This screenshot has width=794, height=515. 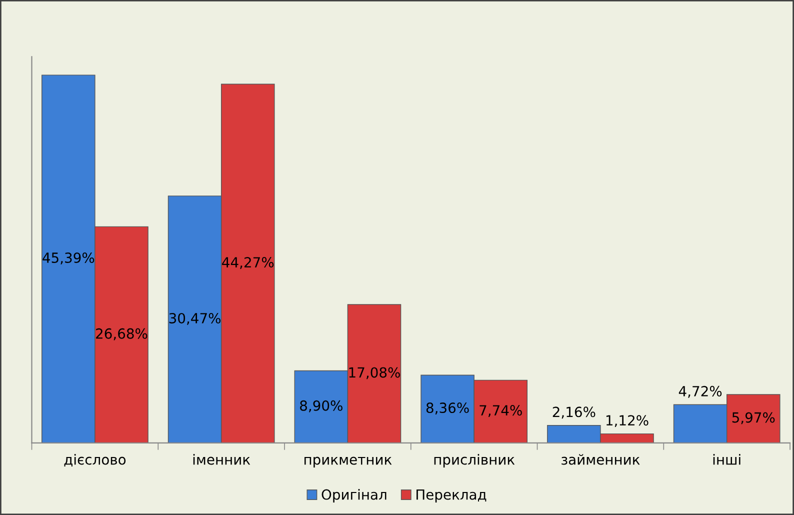 I want to click on data-label: 30,47%, so click(x=194, y=318).